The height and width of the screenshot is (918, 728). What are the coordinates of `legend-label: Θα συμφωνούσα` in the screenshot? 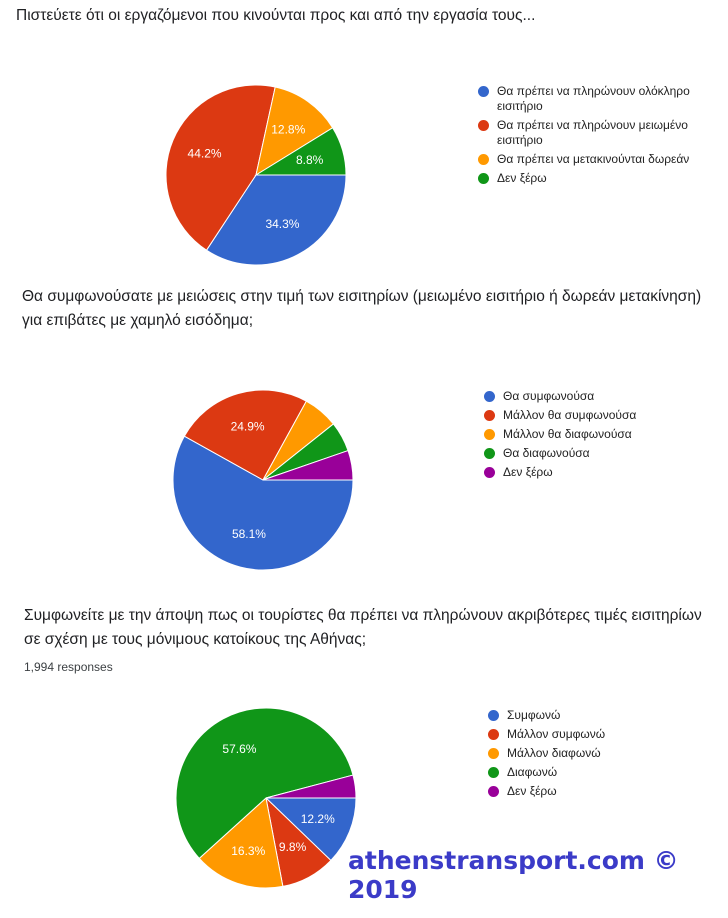 It's located at (549, 396).